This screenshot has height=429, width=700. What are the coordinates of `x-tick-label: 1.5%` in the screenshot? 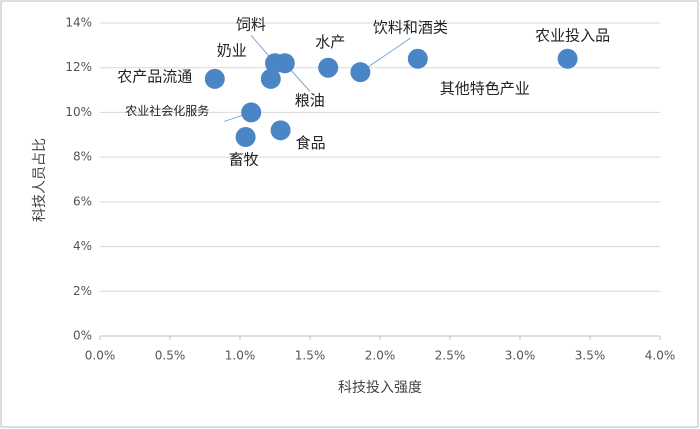 It's located at (310, 356).